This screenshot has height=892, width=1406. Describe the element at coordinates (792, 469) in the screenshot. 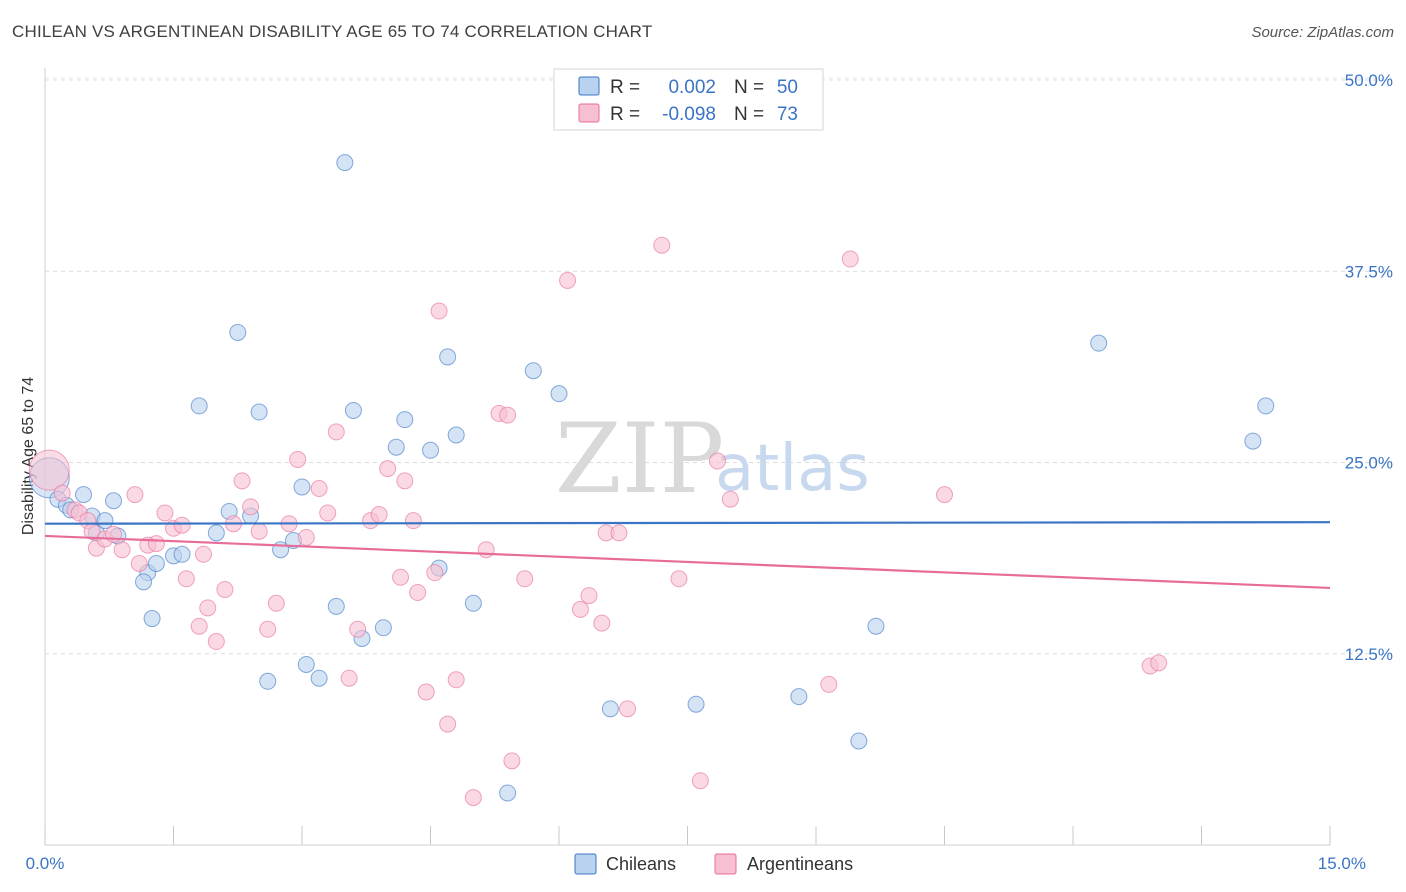

I see `watermark-atlas: atlas` at that location.